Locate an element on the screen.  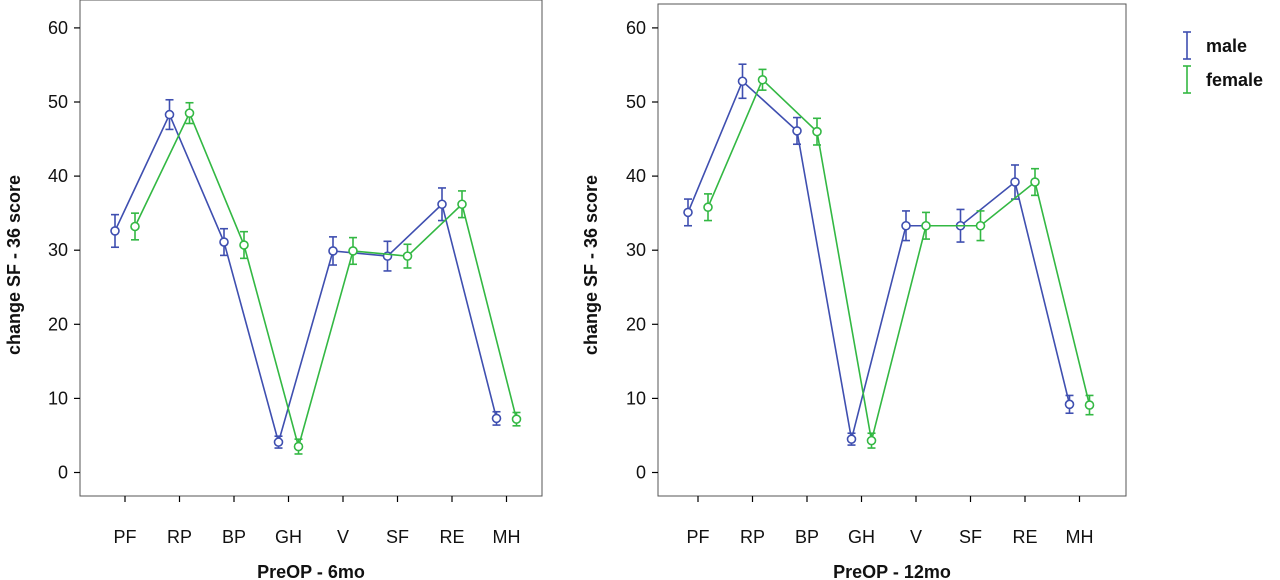
legend-item-male: male is located at coordinates (1215, 45).